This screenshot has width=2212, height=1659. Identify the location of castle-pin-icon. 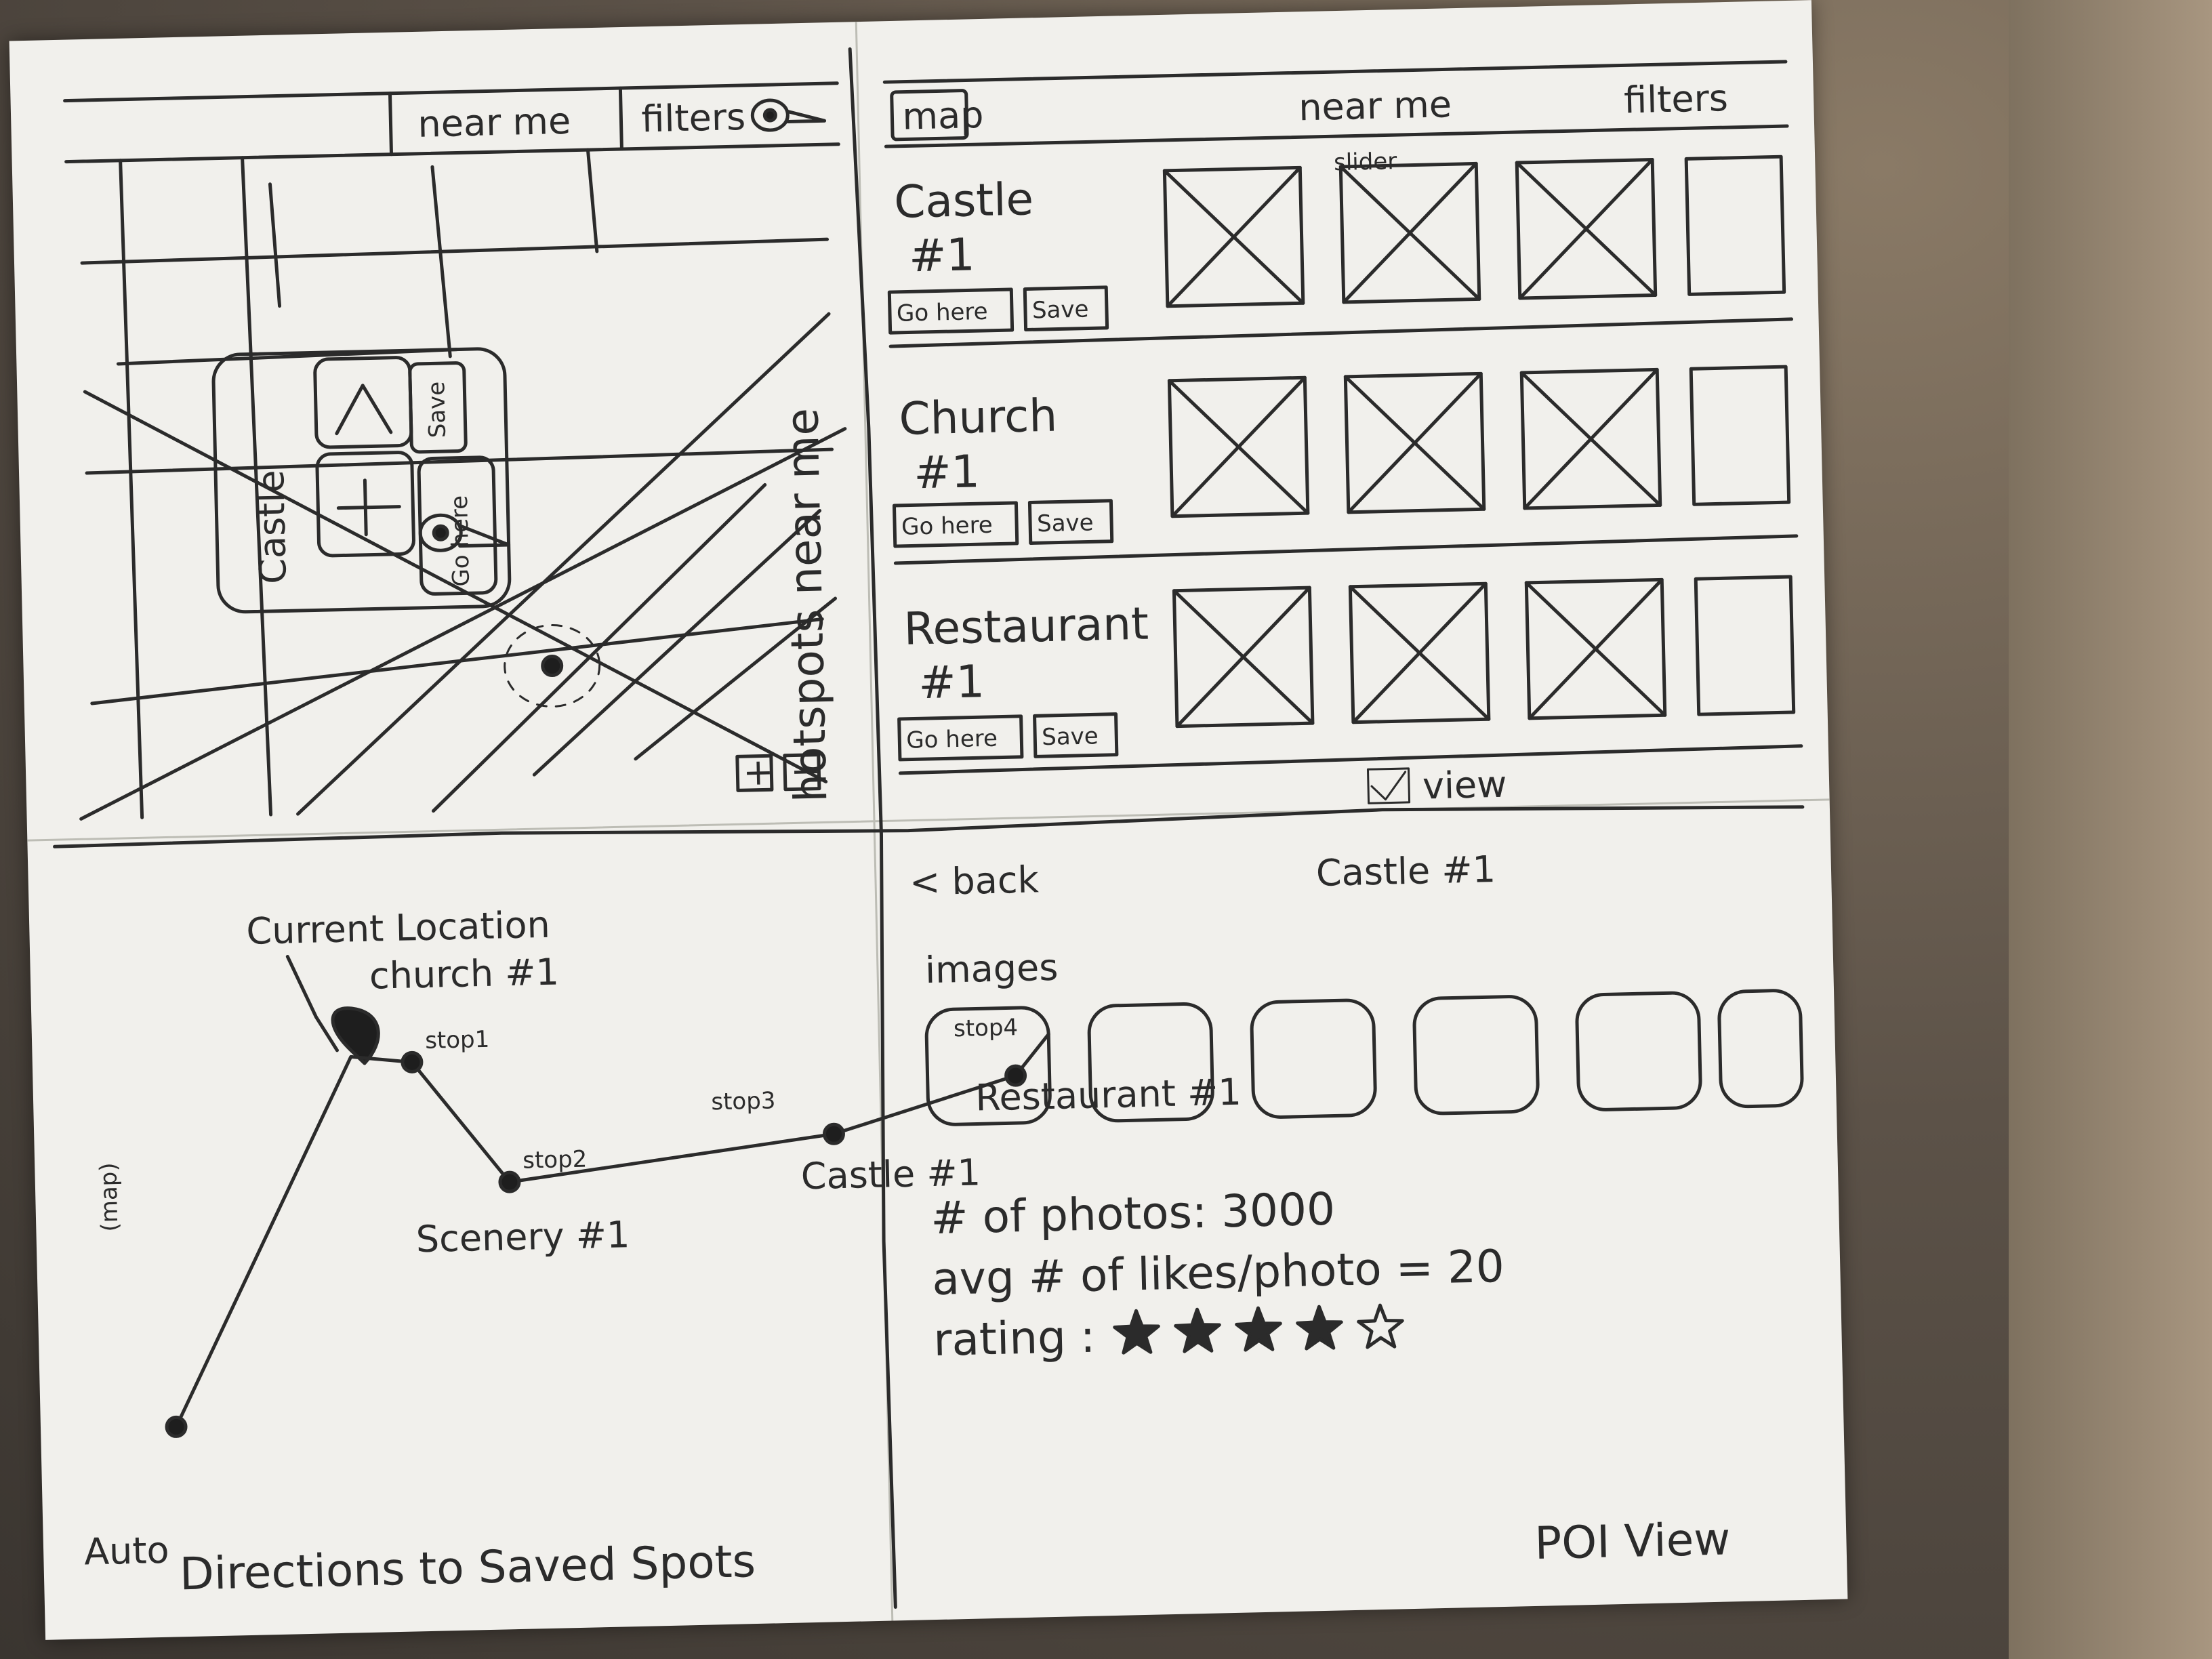
(465, 532).